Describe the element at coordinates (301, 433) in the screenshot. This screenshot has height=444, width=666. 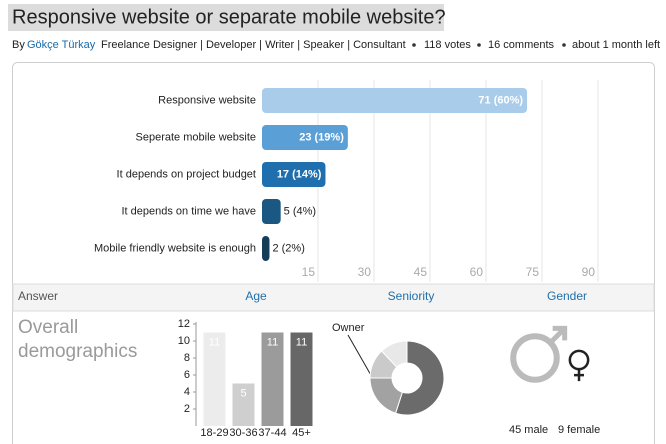
I see `x-tick-label: 45+` at that location.